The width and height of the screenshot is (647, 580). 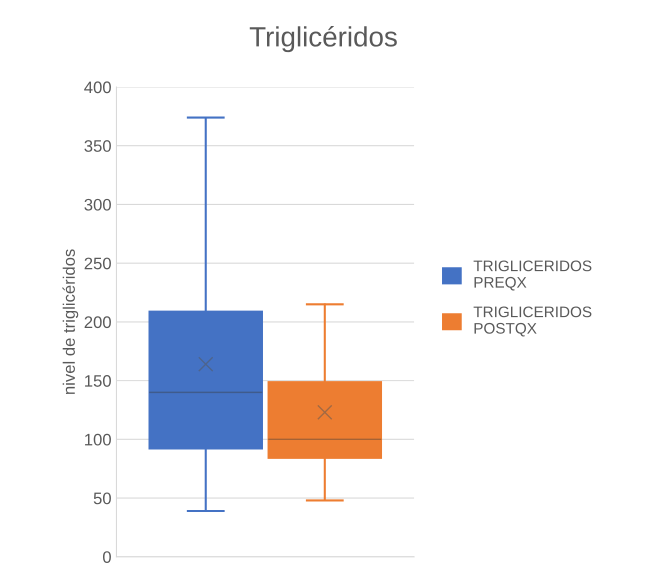 What do you see at coordinates (97, 322) in the screenshot?
I see `y-tick-label: 200` at bounding box center [97, 322].